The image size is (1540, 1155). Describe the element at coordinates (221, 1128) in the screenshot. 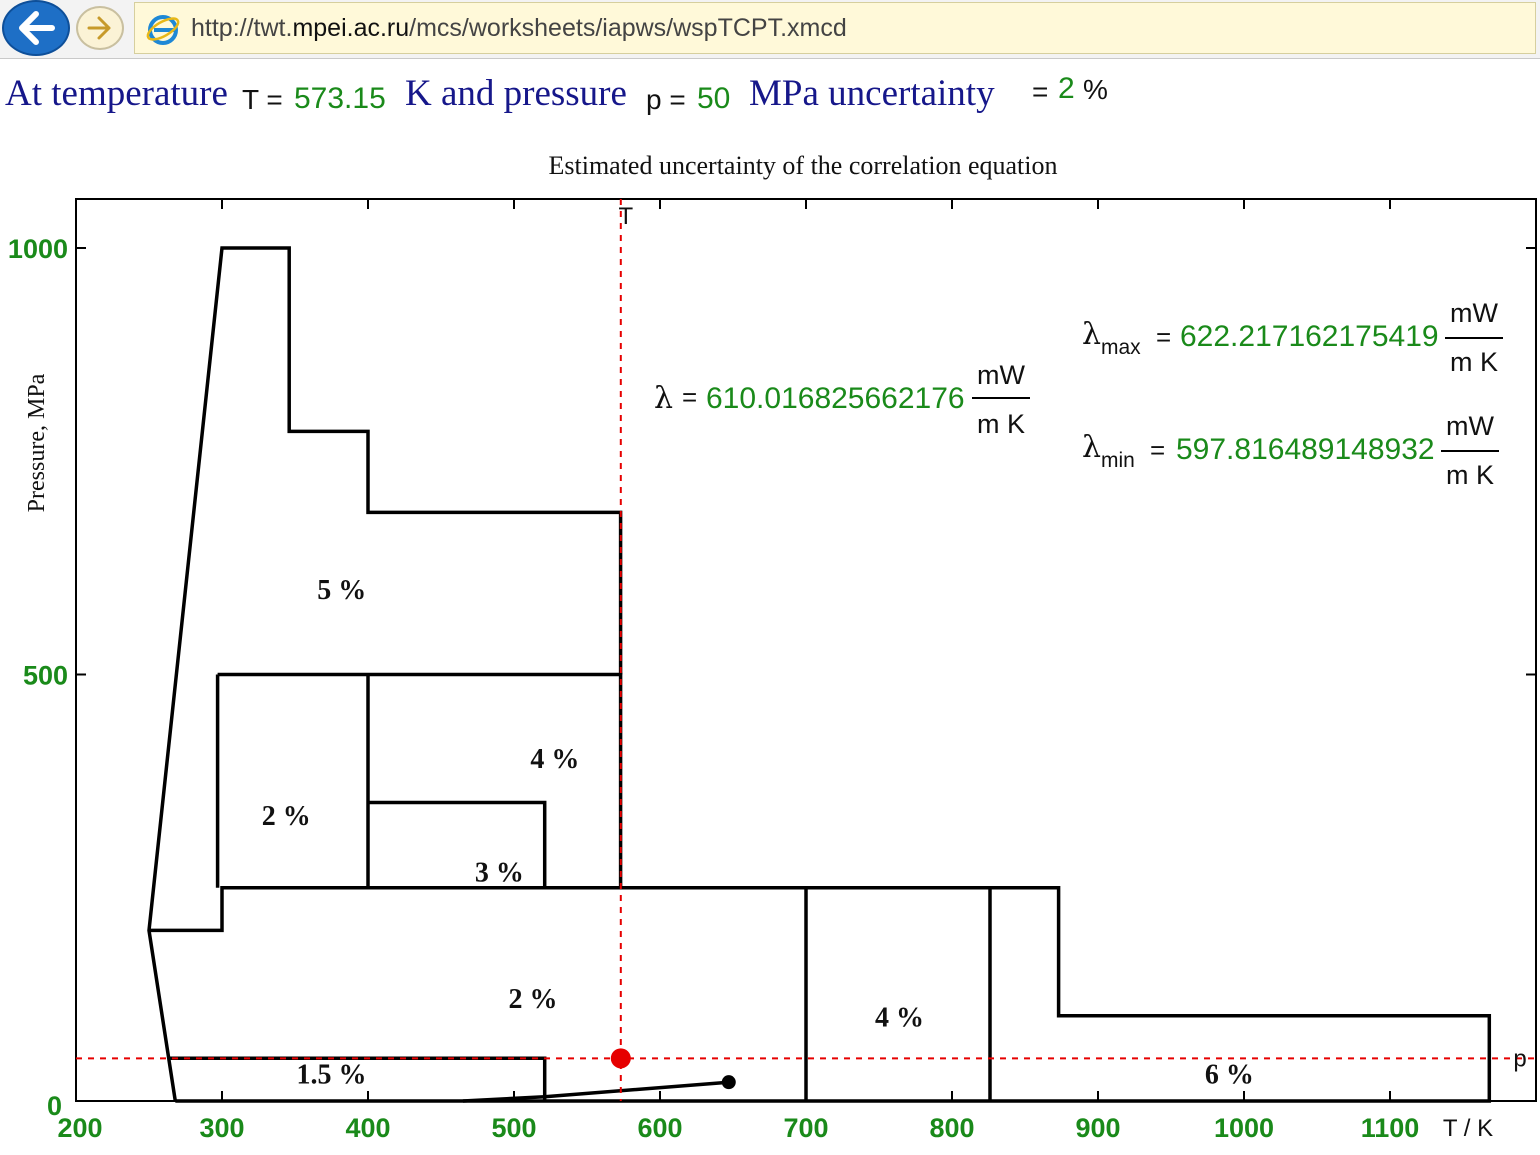

I see `x-tick-label: 300` at that location.